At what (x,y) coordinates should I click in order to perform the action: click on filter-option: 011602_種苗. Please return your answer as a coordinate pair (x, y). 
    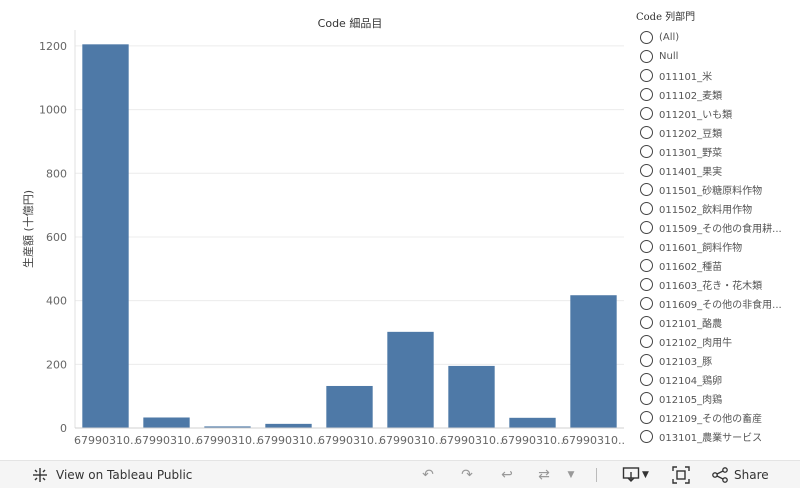
    Looking at the image, I should click on (718, 265).